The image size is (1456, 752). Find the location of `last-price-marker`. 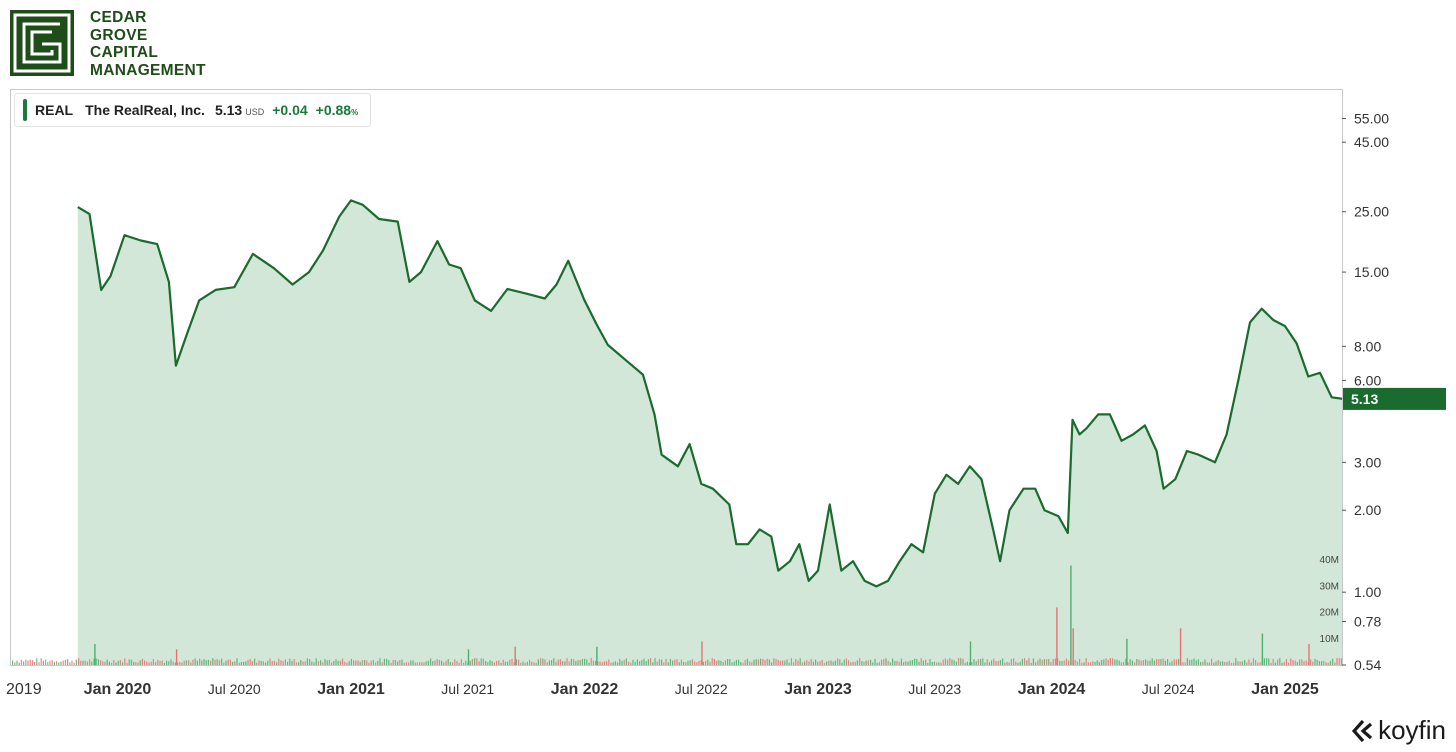

last-price-marker is located at coordinates (1394, 398).